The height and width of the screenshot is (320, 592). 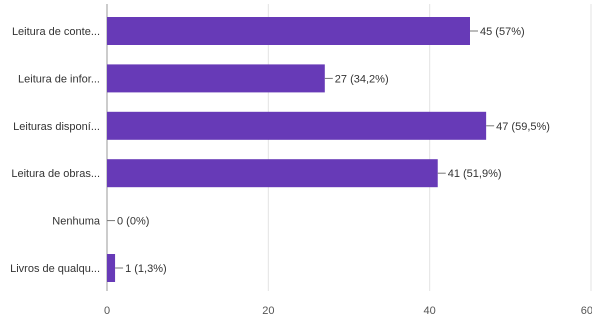 What do you see at coordinates (146, 269) in the screenshot?
I see `data-label: 1 (1,3%)` at bounding box center [146, 269].